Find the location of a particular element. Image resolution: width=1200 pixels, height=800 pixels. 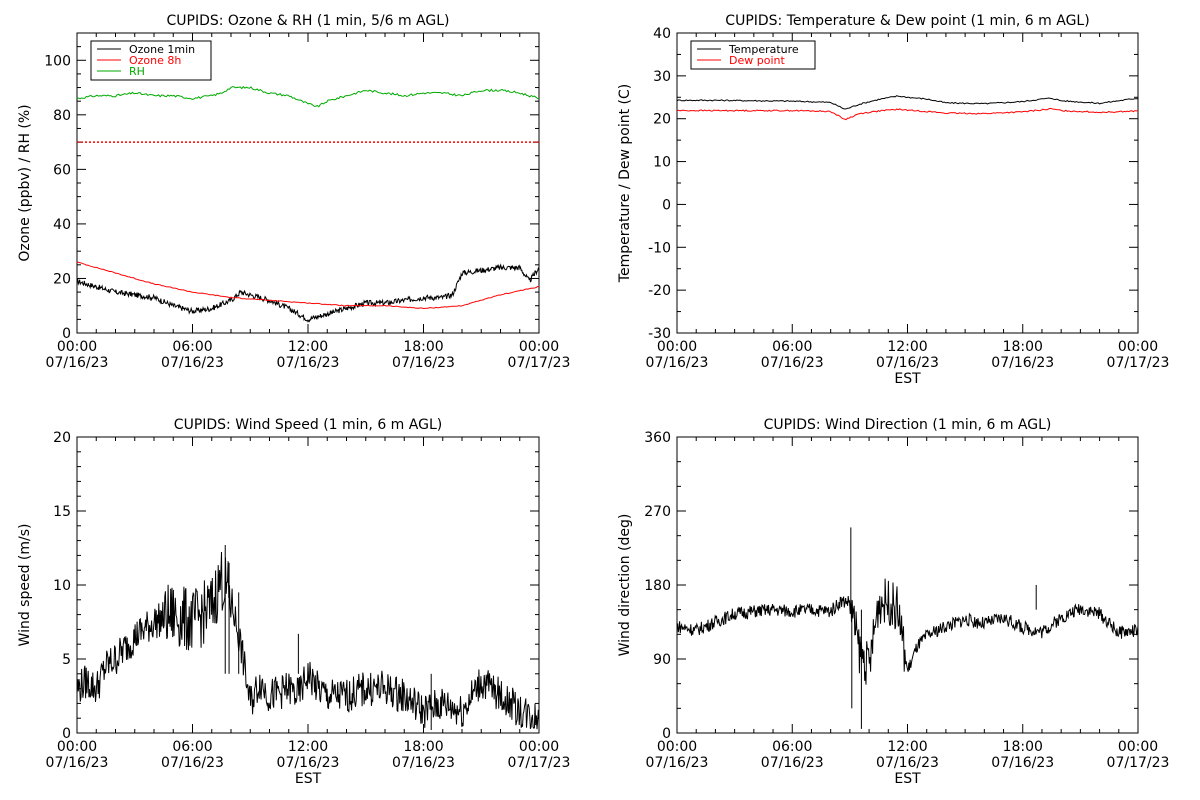

legend-label: RH is located at coordinates (137, 71).